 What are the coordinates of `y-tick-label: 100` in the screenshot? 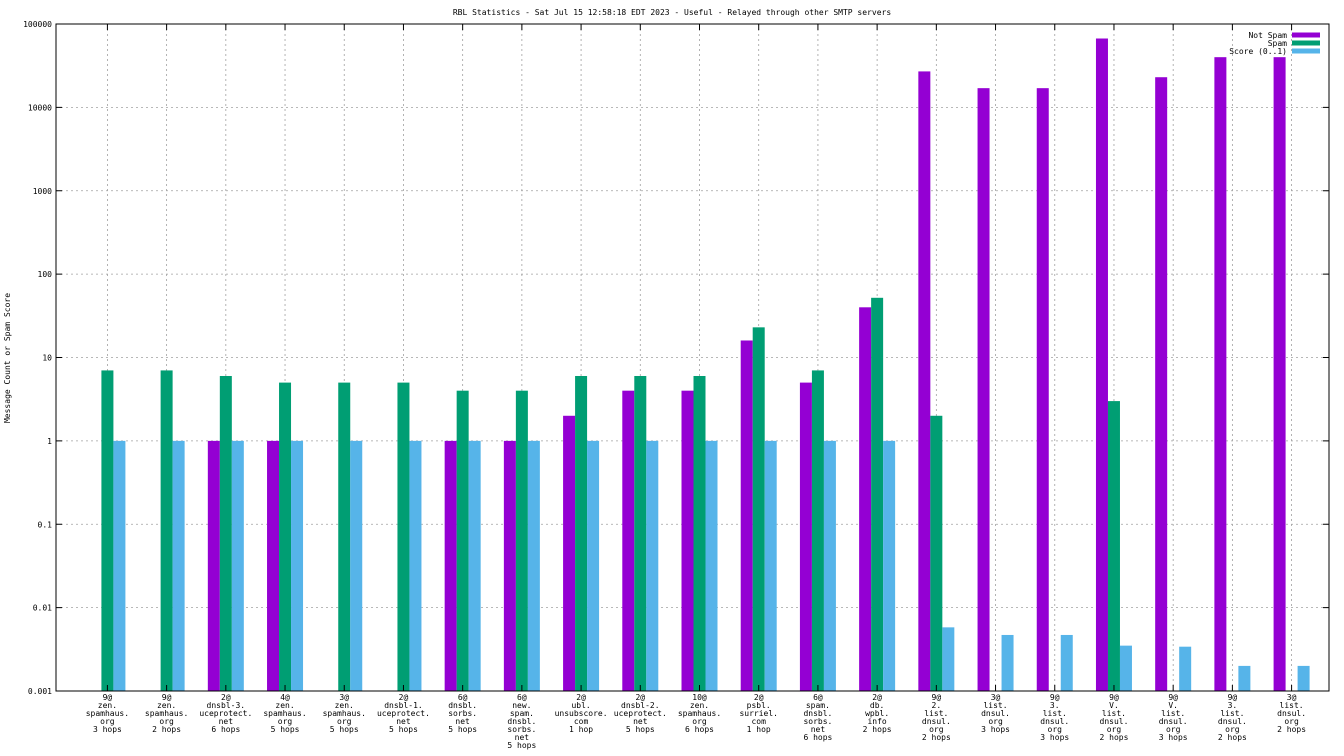 It's located at (45, 274).